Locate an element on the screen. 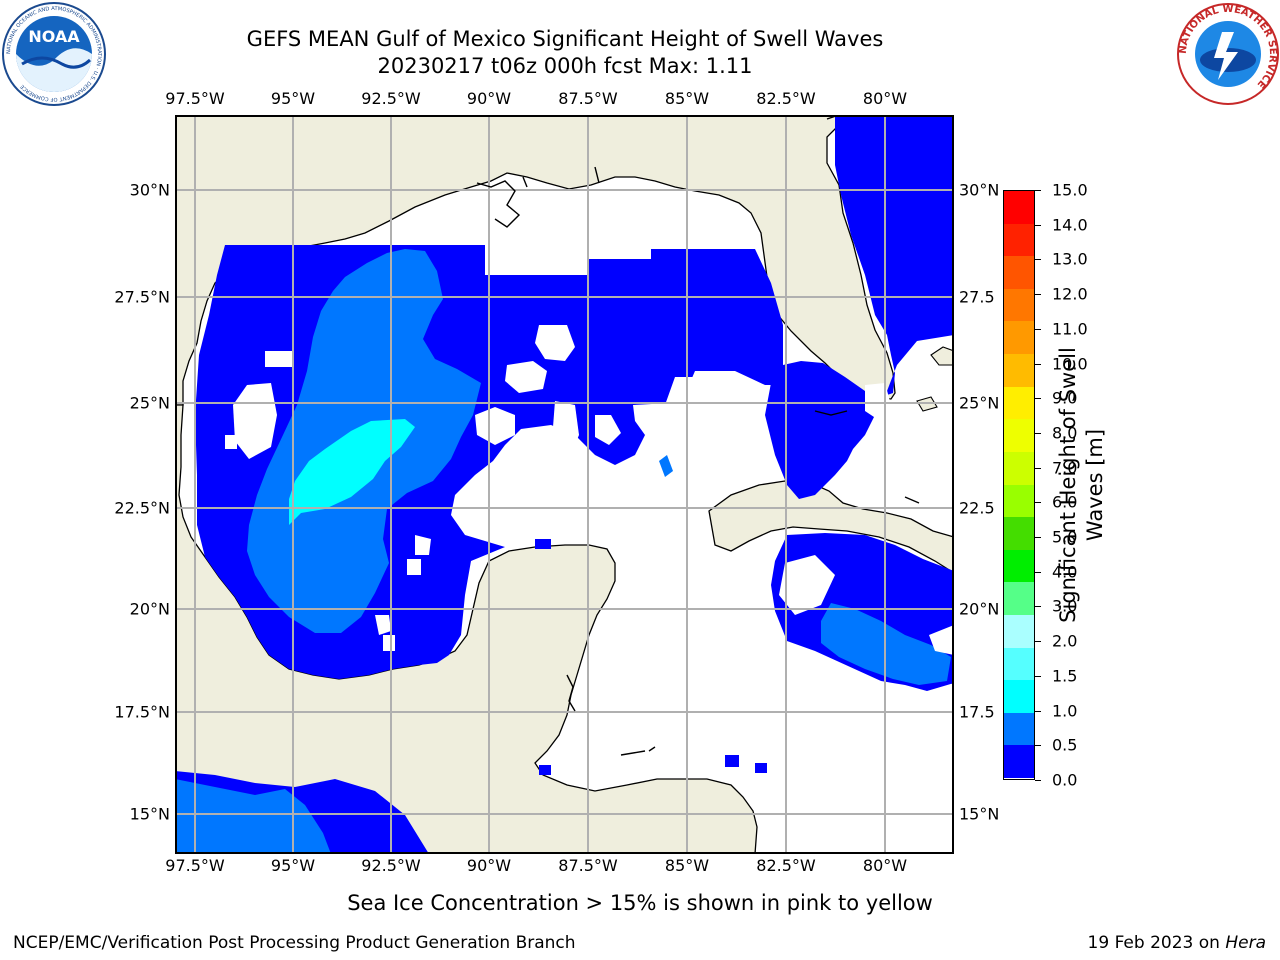 The height and width of the screenshot is (960, 1280). lat-tick-left-2: 25°N is located at coordinates (149, 403).